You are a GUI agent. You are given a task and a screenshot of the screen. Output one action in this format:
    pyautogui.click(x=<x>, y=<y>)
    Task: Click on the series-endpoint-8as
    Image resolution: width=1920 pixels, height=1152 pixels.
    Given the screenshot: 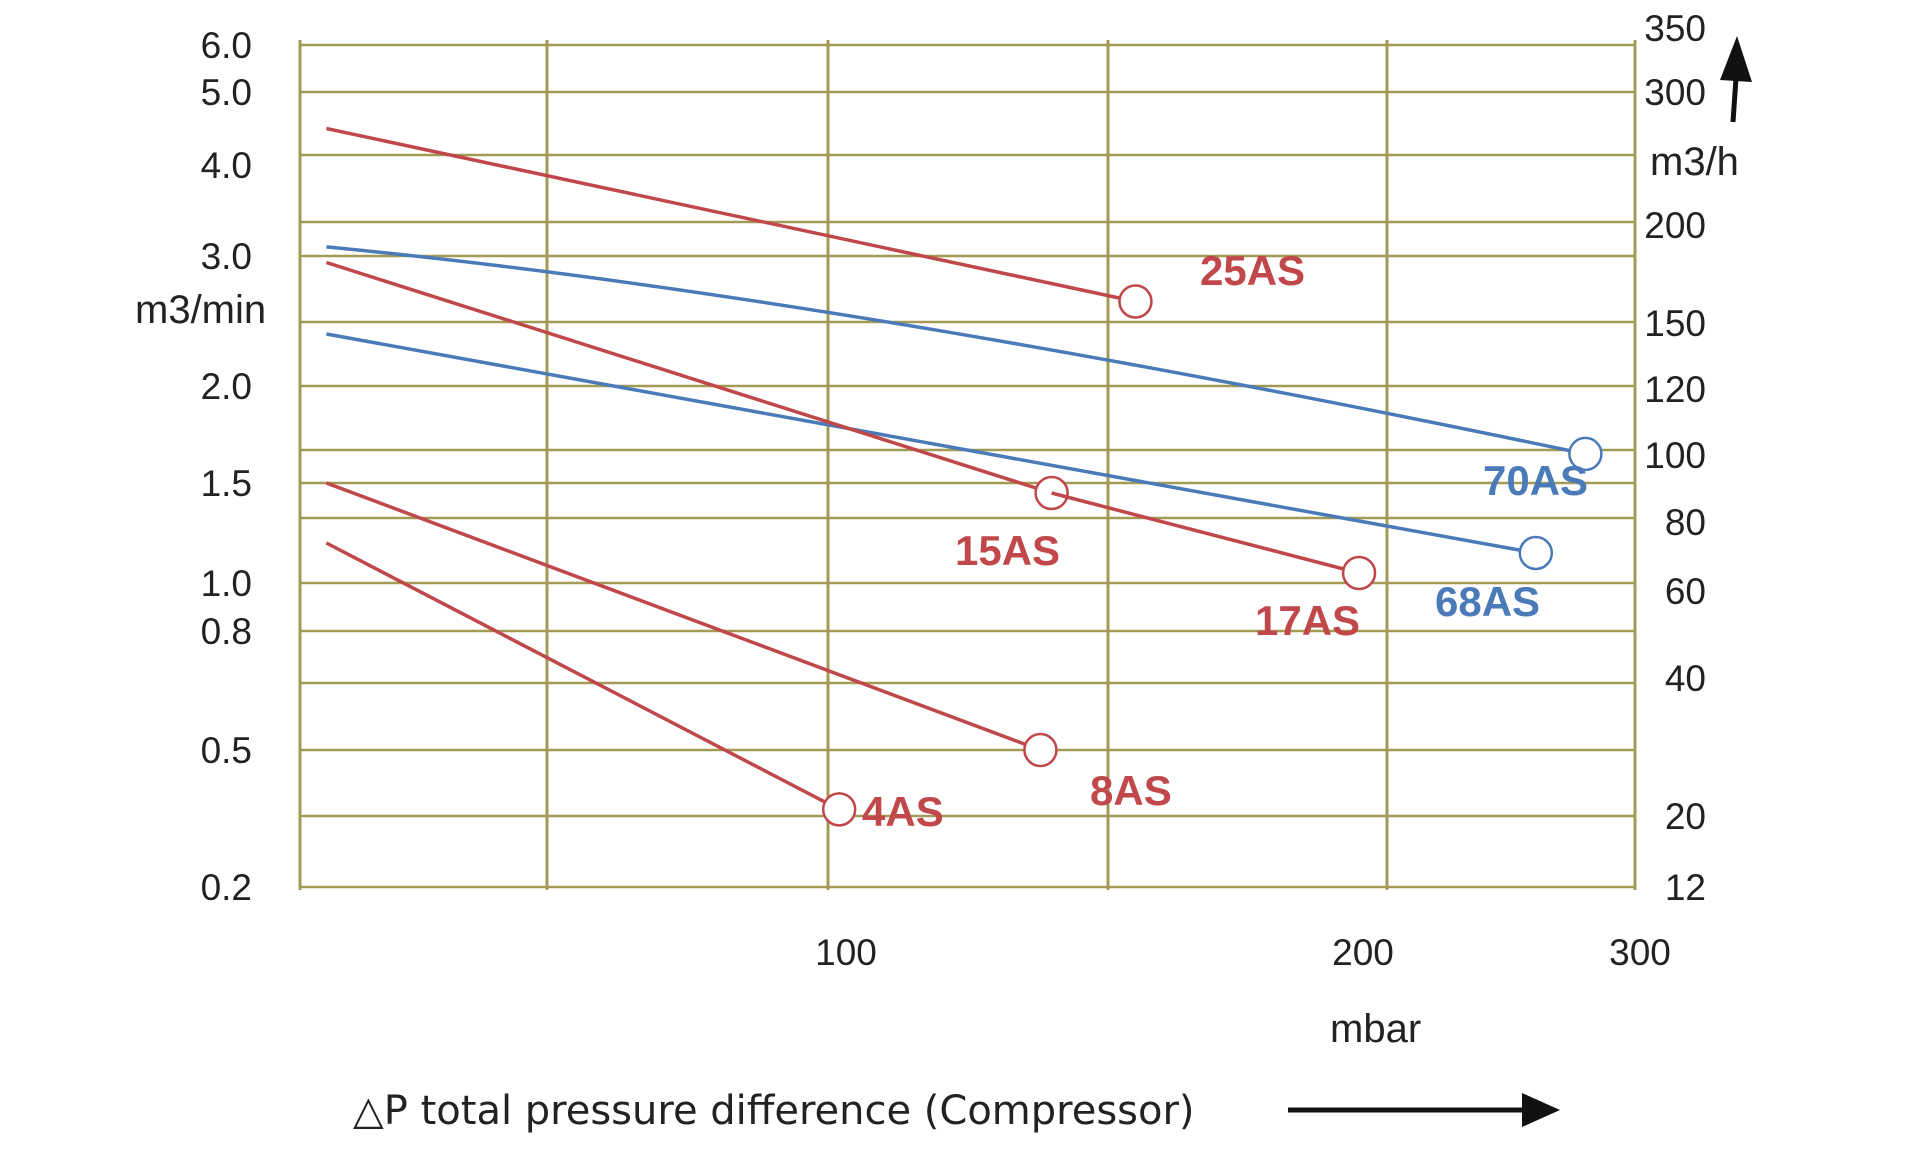 What is the action you would take?
    pyautogui.click(x=1040, y=750)
    